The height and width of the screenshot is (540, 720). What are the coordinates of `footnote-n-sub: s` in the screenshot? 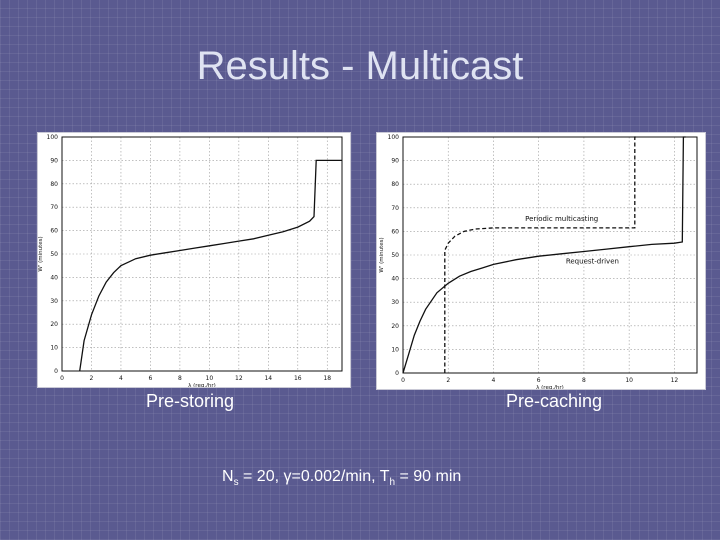 It's located at (236, 483).